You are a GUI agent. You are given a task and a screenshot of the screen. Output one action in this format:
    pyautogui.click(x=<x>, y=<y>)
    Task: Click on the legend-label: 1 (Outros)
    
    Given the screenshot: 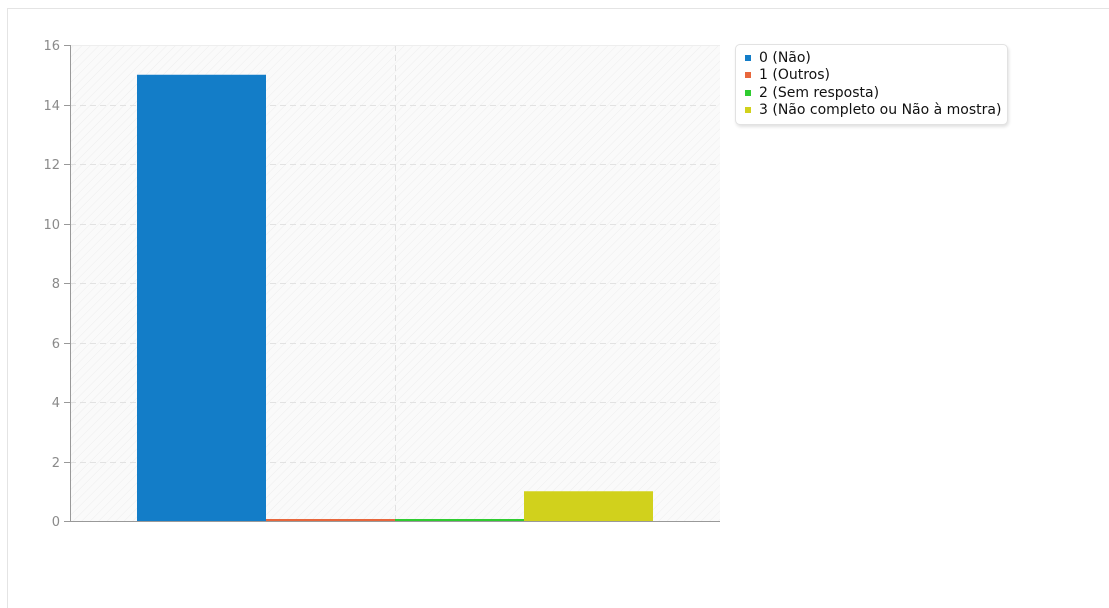 What is the action you would take?
    pyautogui.click(x=794, y=75)
    